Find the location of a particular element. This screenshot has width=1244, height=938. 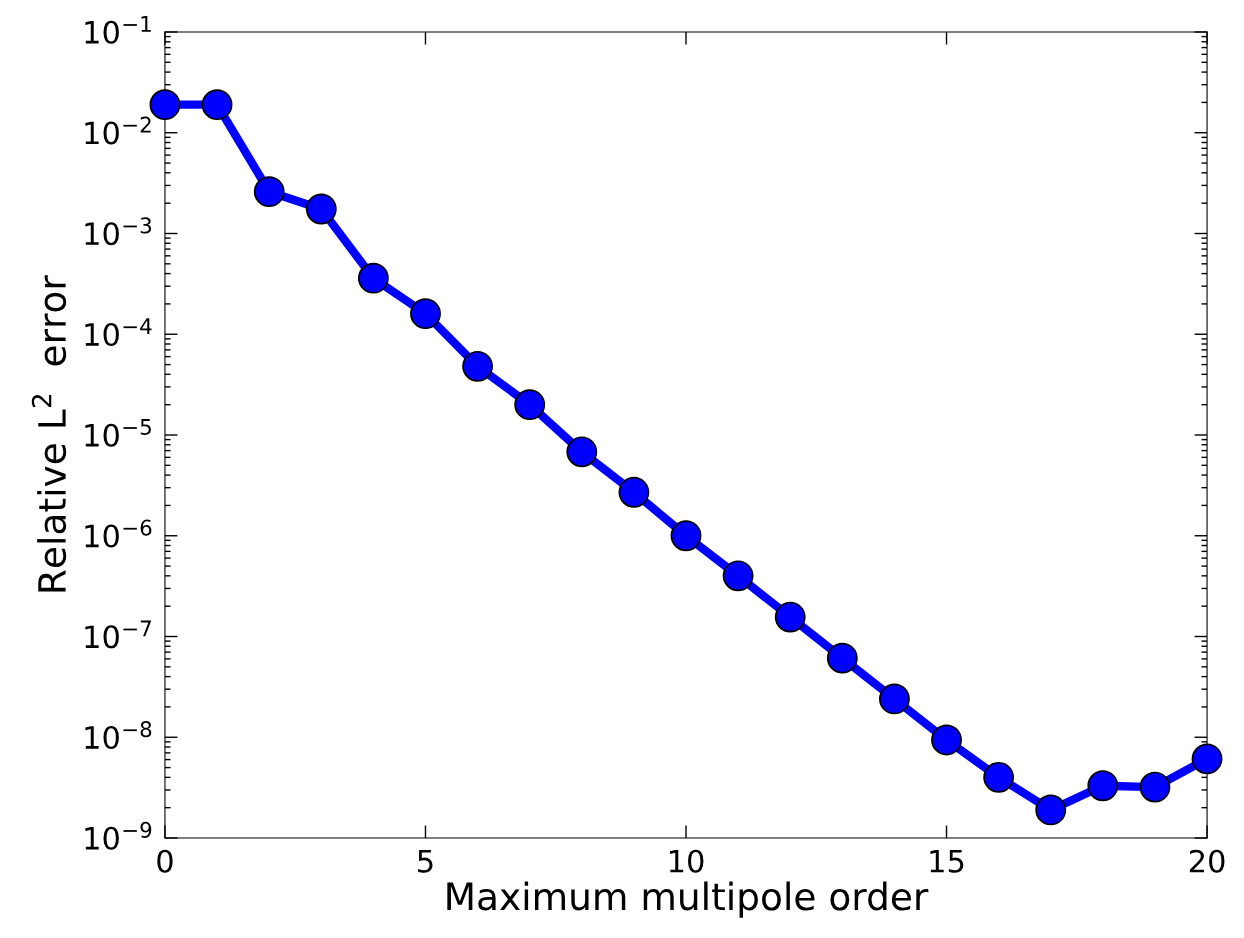

x-tick-label: 20 is located at coordinates (1207, 861).